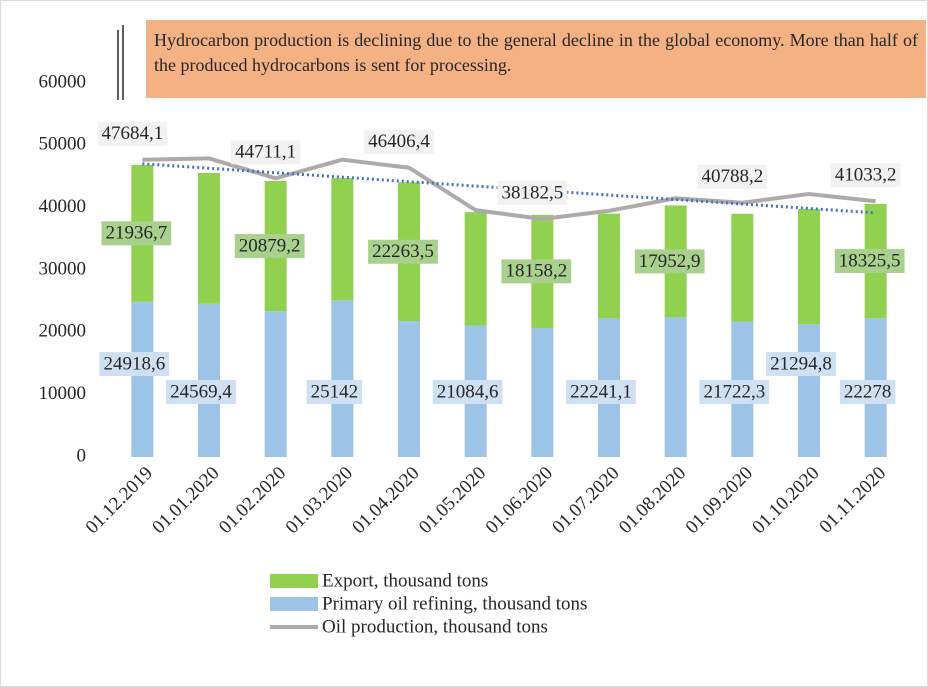 This screenshot has height=687, width=928. What do you see at coordinates (405, 580) in the screenshot?
I see `legend-label: Export, thousand tons` at bounding box center [405, 580].